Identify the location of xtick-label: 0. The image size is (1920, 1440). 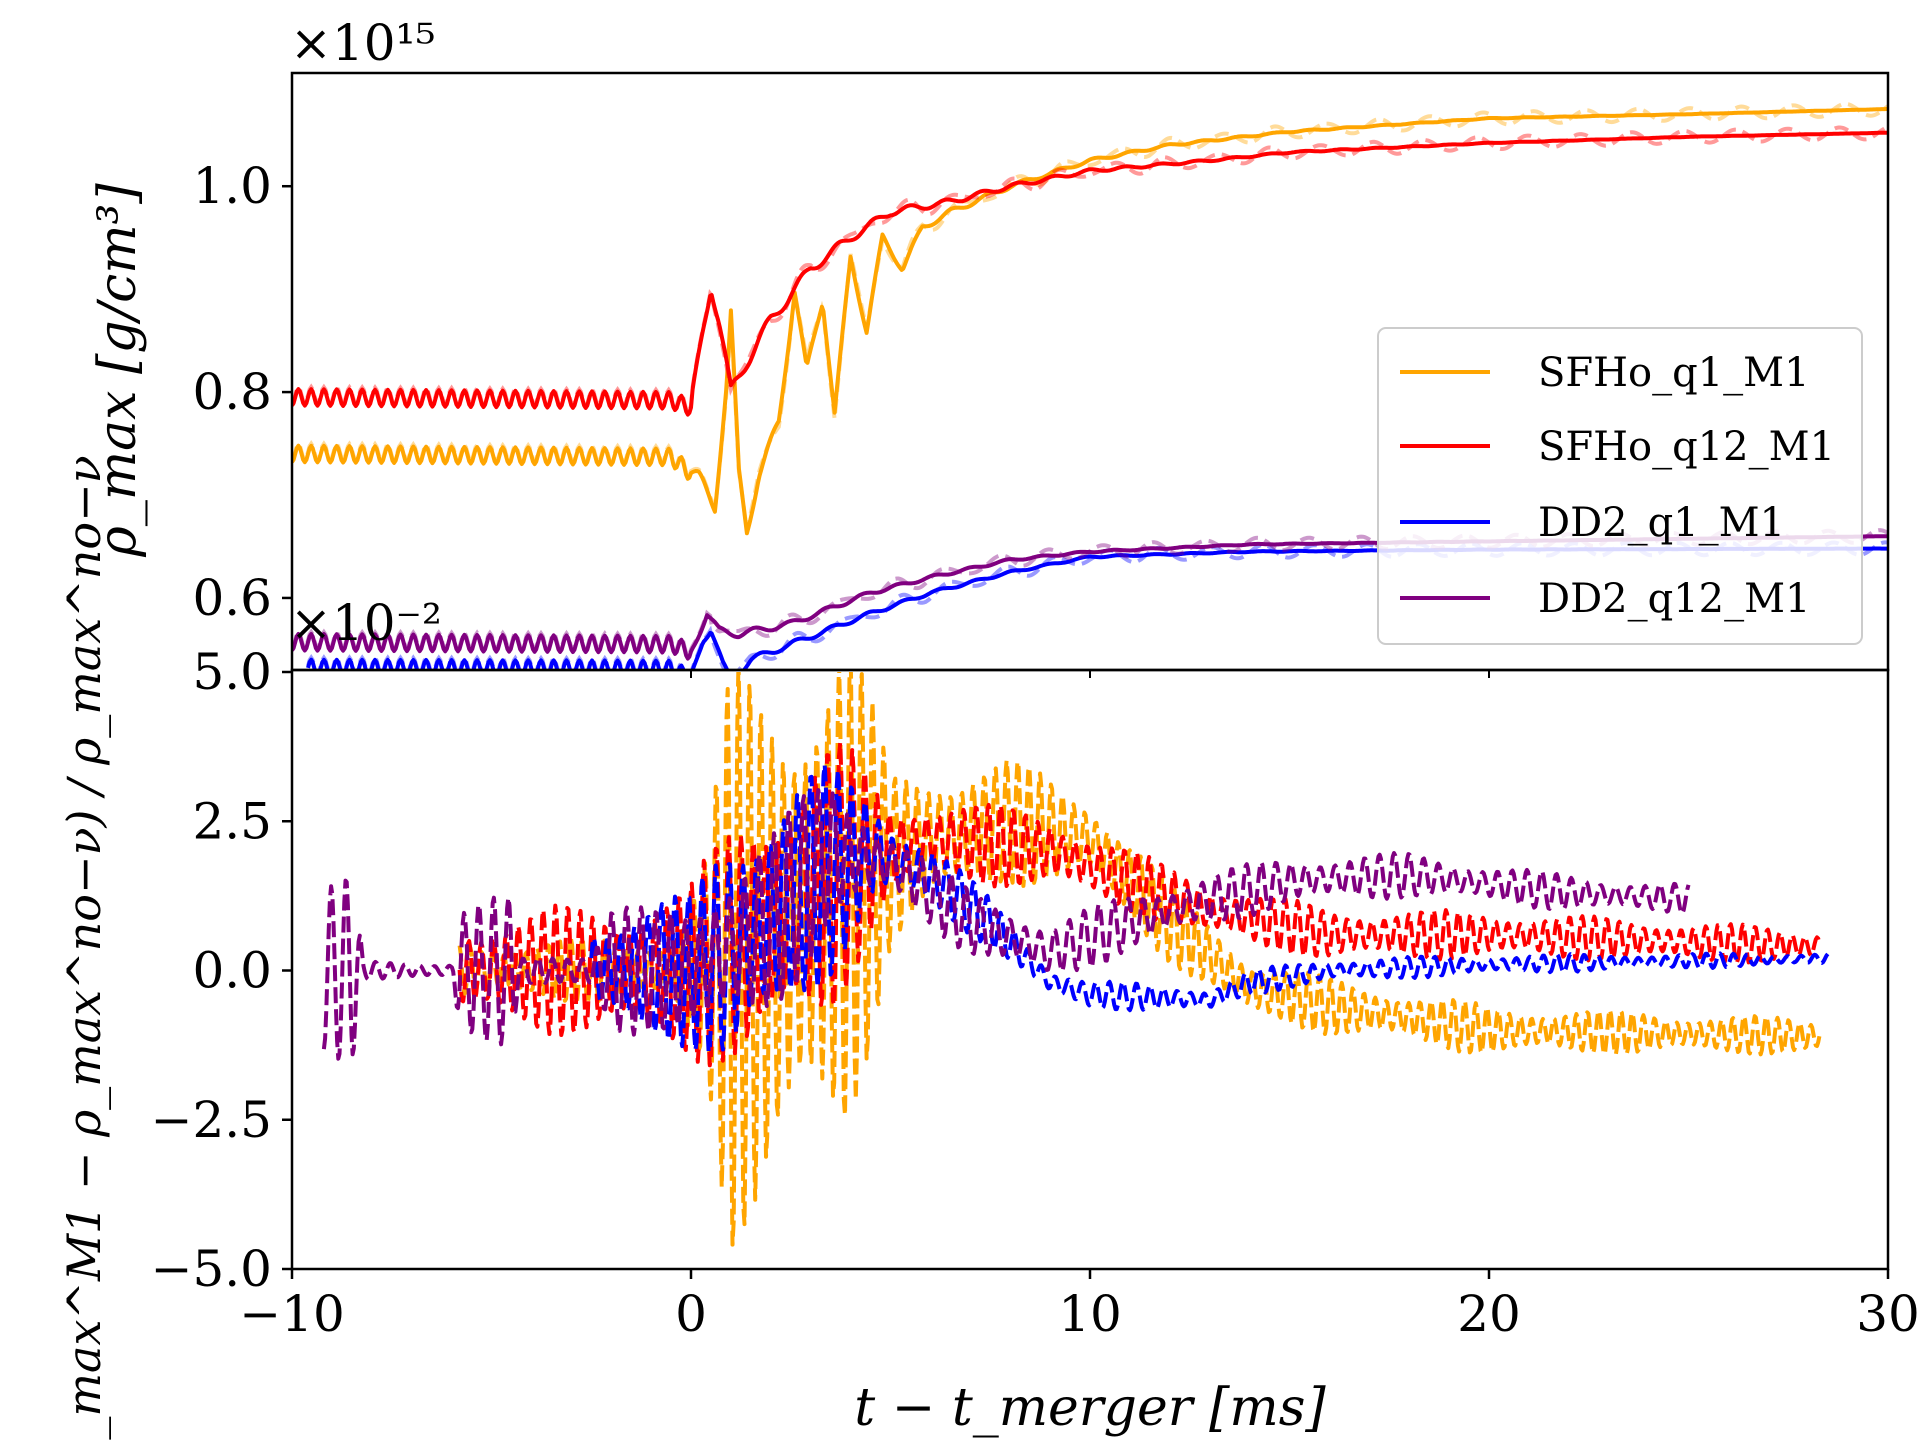
(691, 1314).